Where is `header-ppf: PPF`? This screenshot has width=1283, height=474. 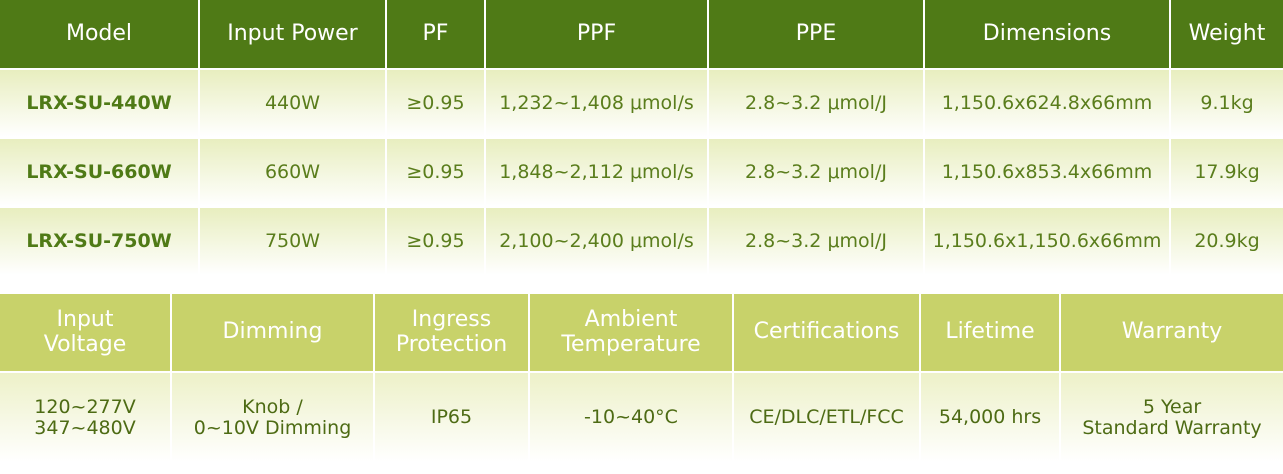
header-ppf: PPF is located at coordinates (597, 35).